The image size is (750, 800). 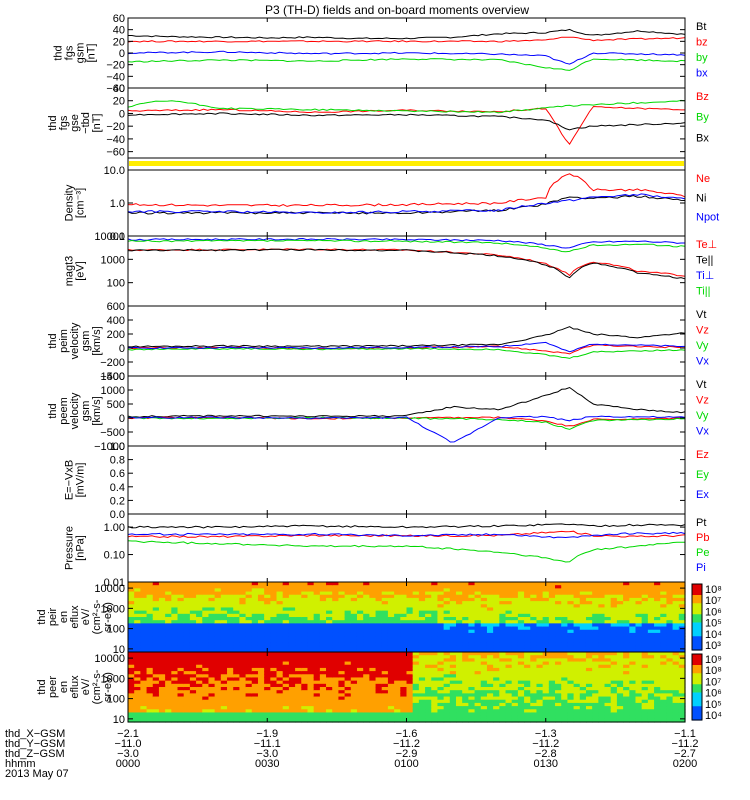 I want to click on legend-Ne: Ne, so click(x=703, y=179).